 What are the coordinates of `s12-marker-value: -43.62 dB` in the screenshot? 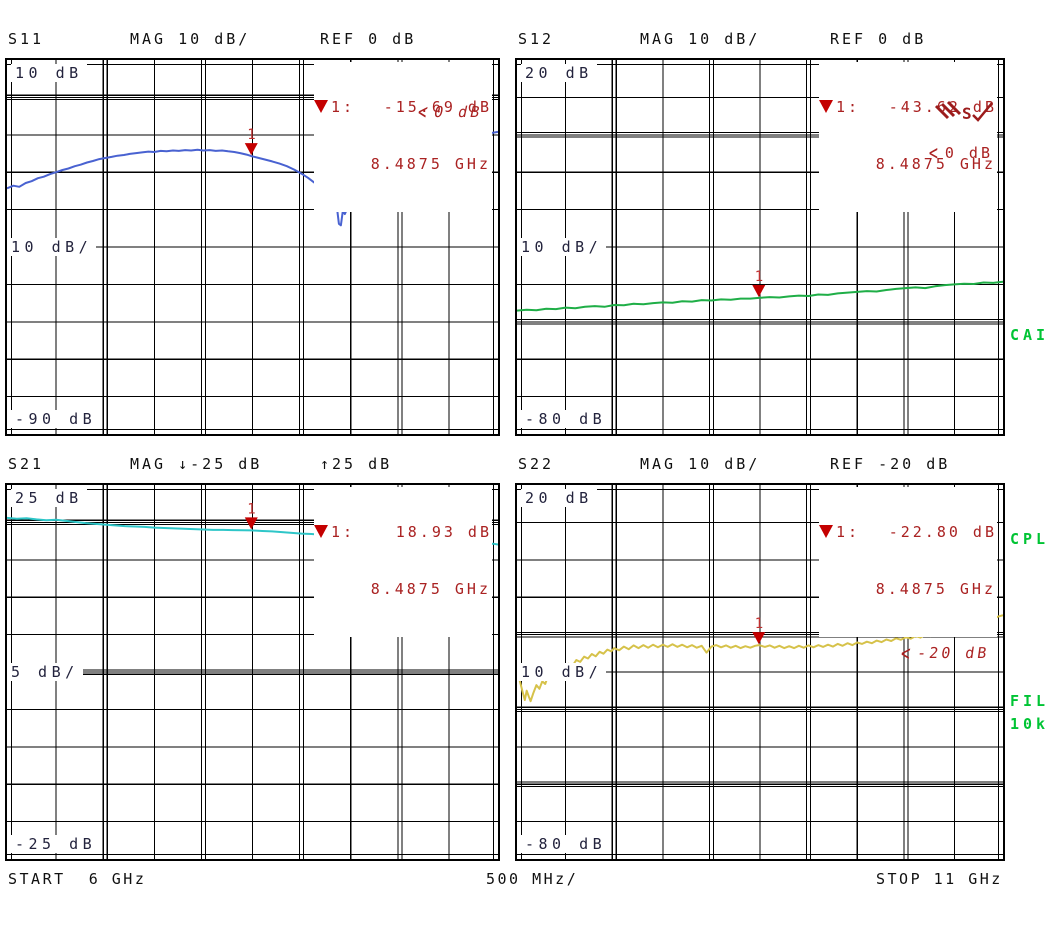 It's located at (942, 107).